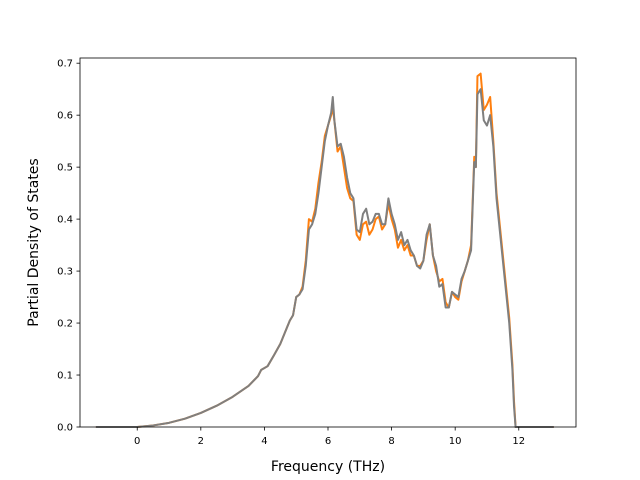 The height and width of the screenshot is (480, 640). I want to click on x-axis-label: Frequency (THz), so click(328, 467).